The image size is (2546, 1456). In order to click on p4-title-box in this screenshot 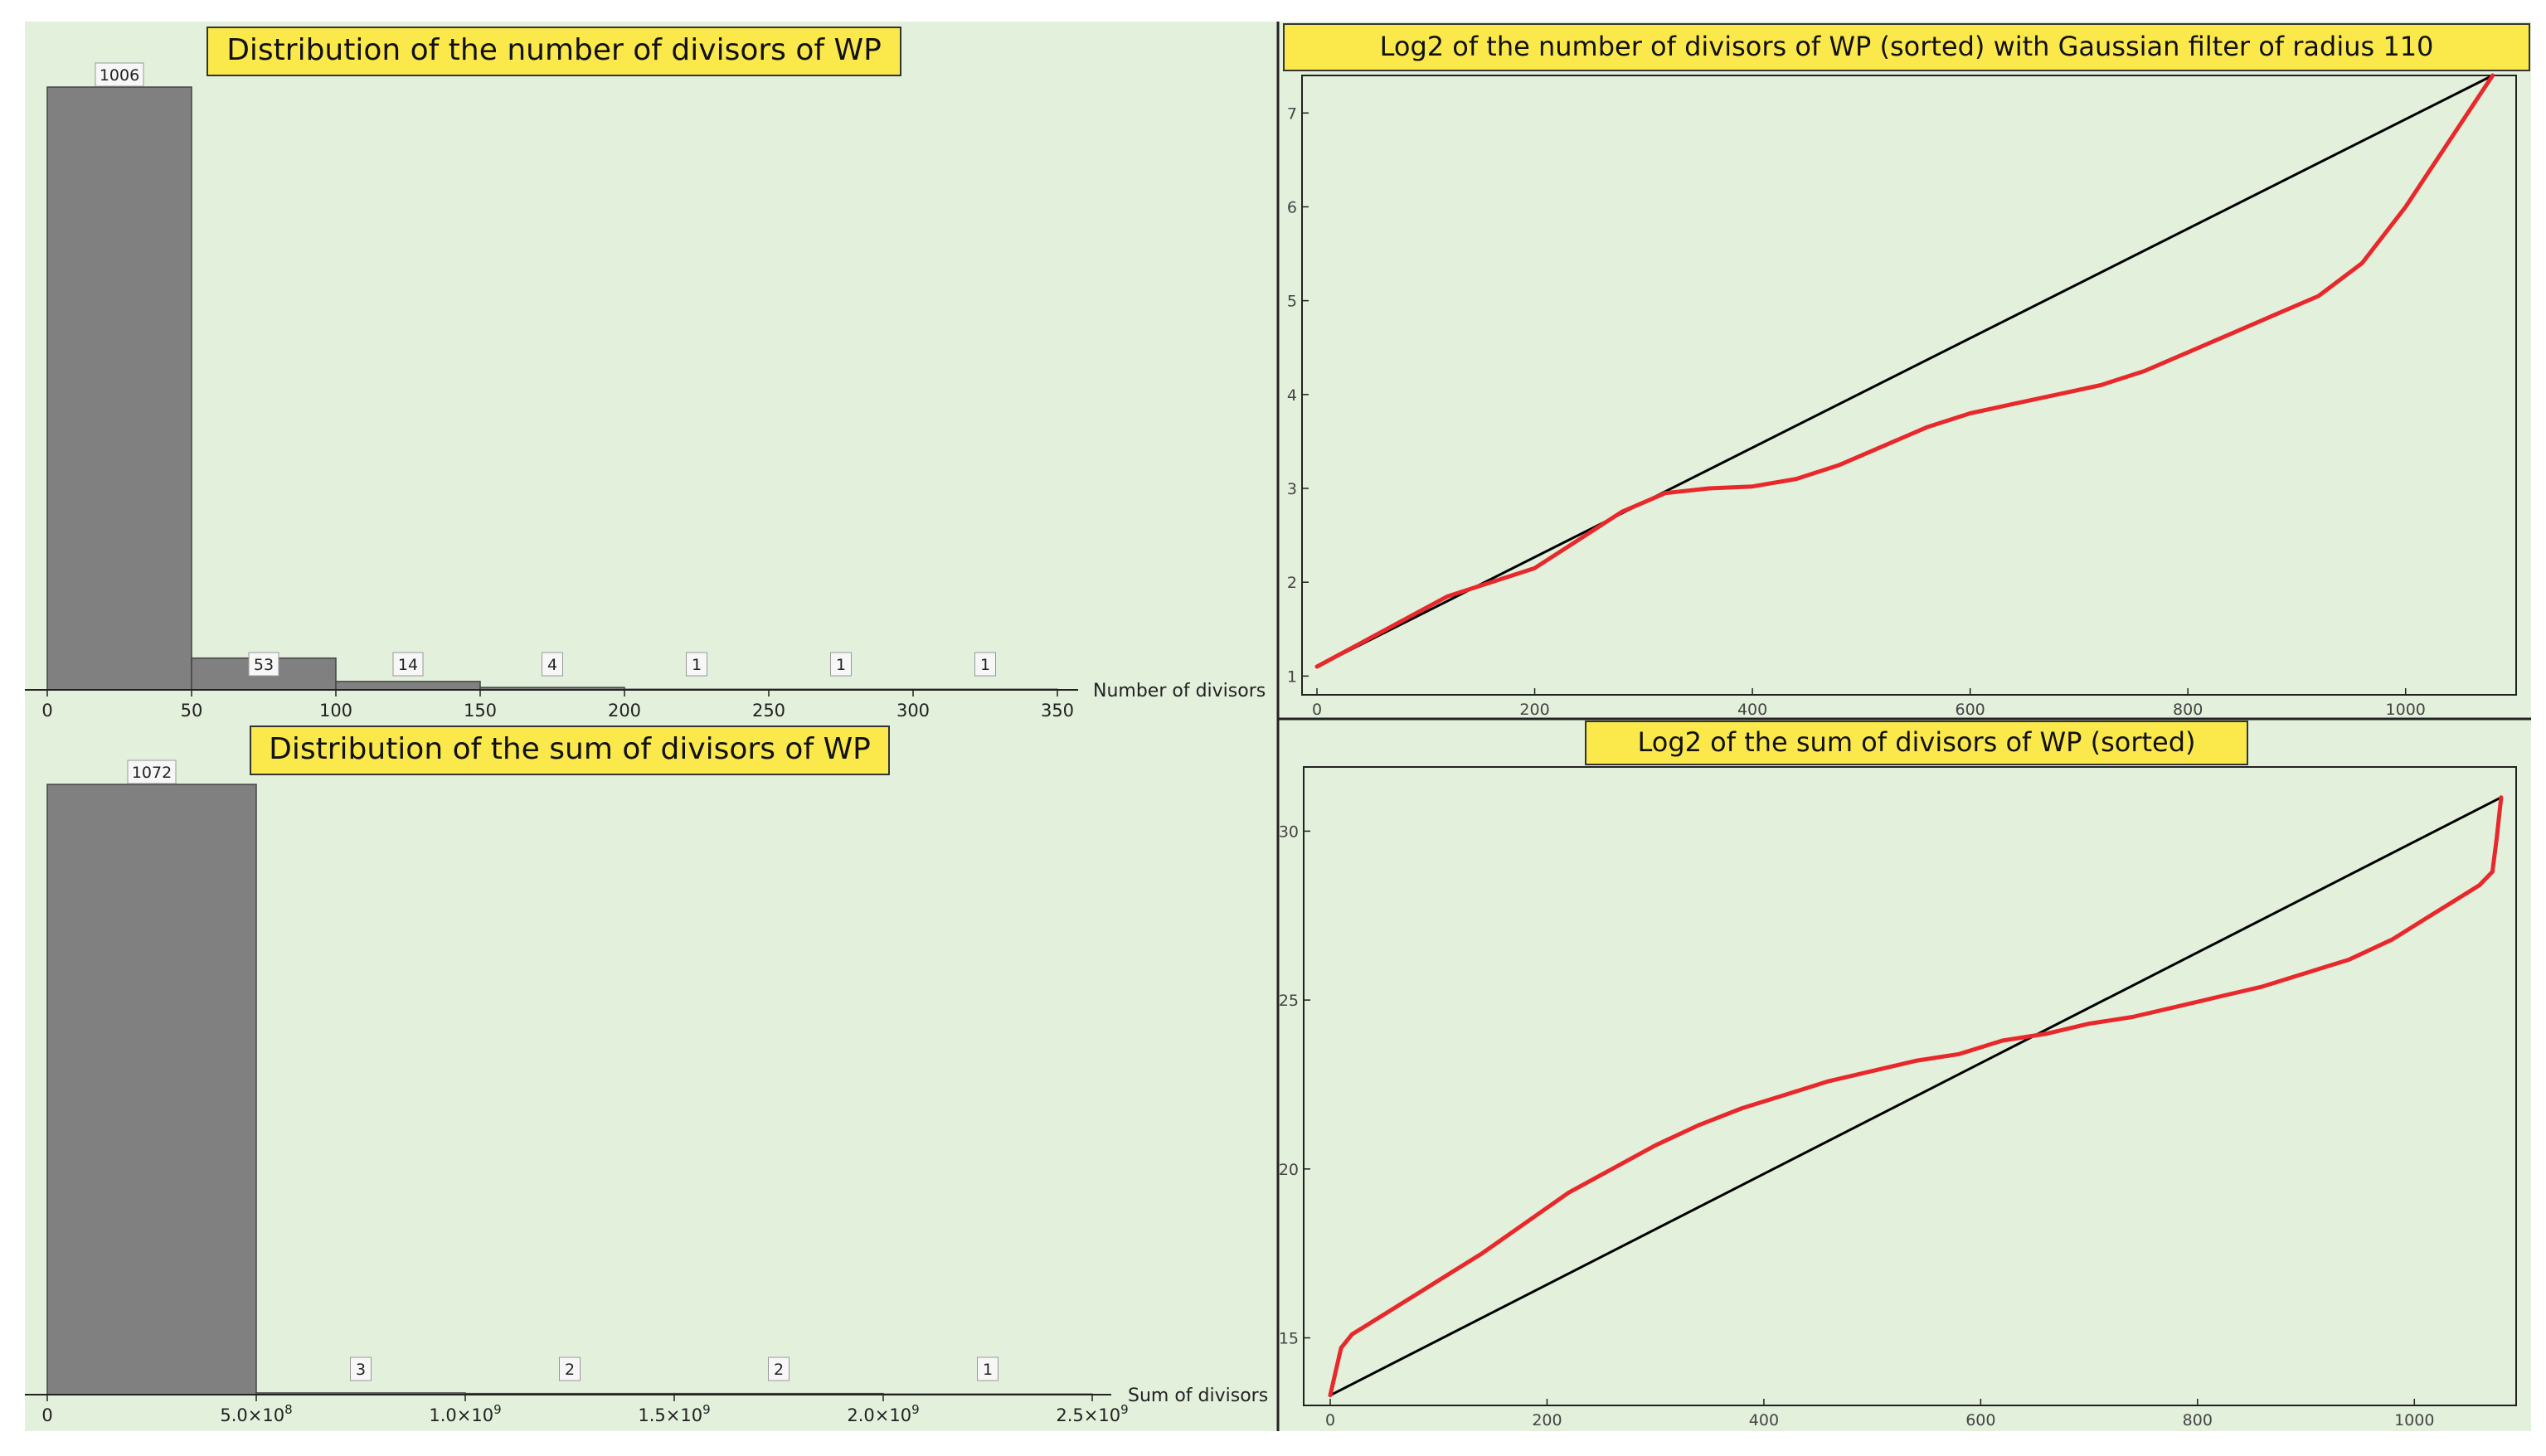, I will do `click(1917, 743)`.